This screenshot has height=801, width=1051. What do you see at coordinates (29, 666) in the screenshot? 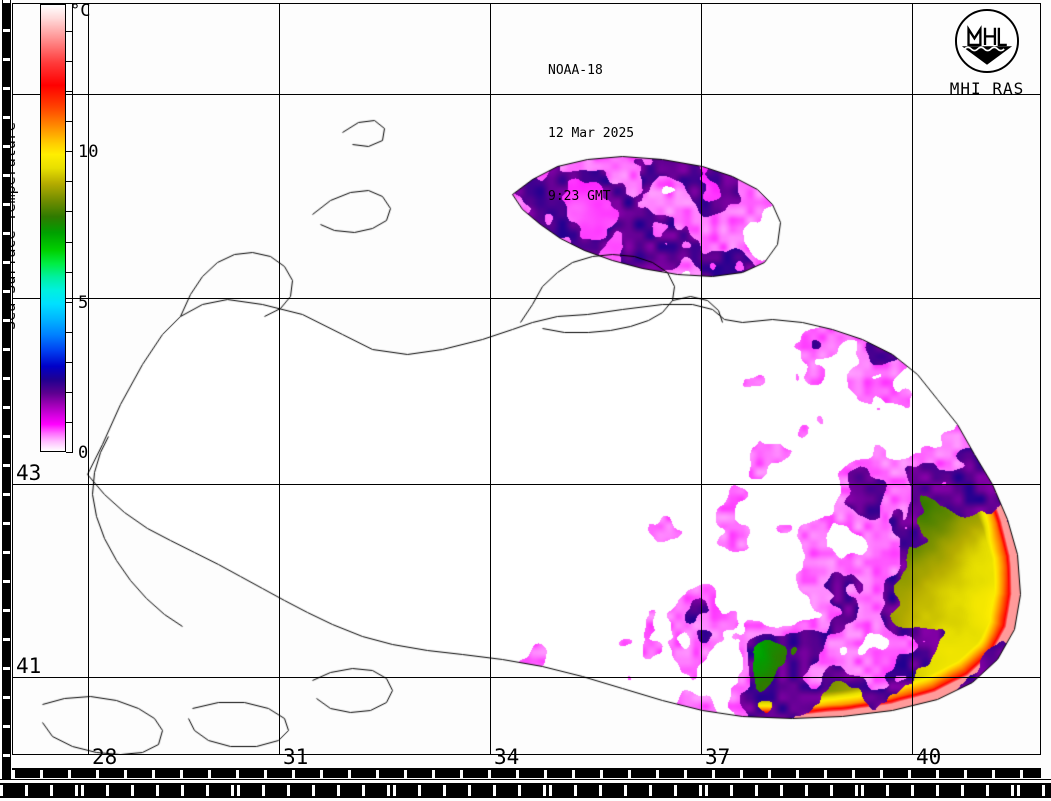
I see `latitude-label: 41` at bounding box center [29, 666].